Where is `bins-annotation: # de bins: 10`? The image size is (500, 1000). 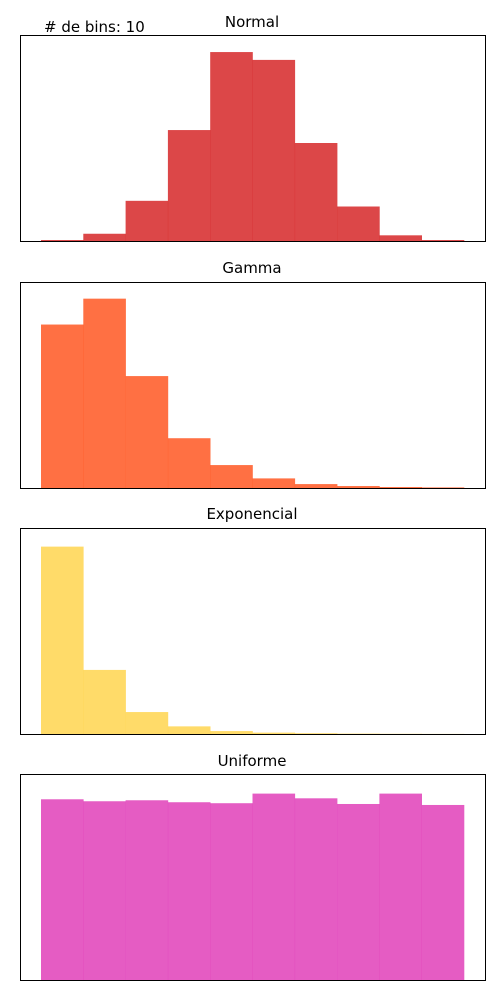 bins-annotation: # de bins: 10 is located at coordinates (94, 27).